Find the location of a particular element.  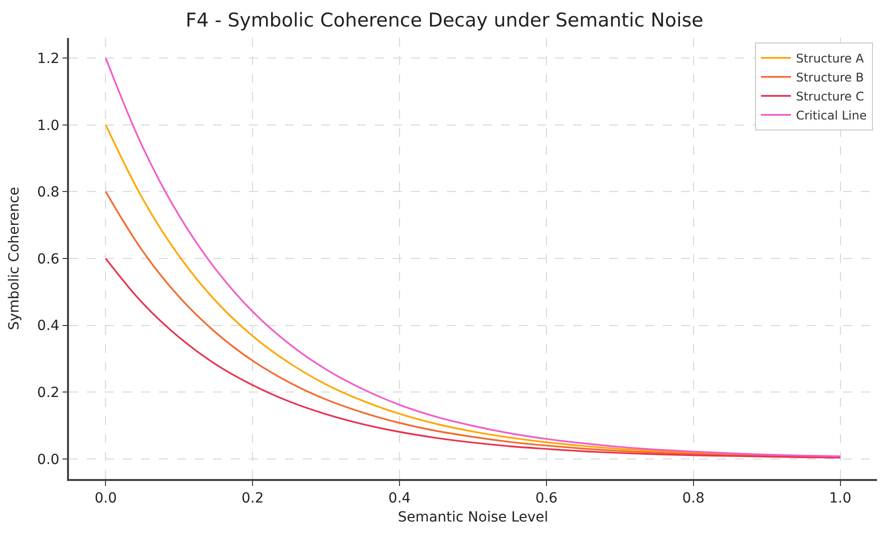

x-tick-label: 0.2 is located at coordinates (253, 498).